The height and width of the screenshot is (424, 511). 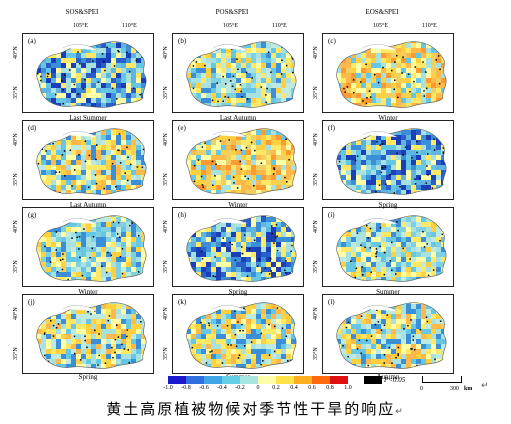 What do you see at coordinates (204, 388) in the screenshot?
I see `legend-tick: -0.6` at bounding box center [204, 388].